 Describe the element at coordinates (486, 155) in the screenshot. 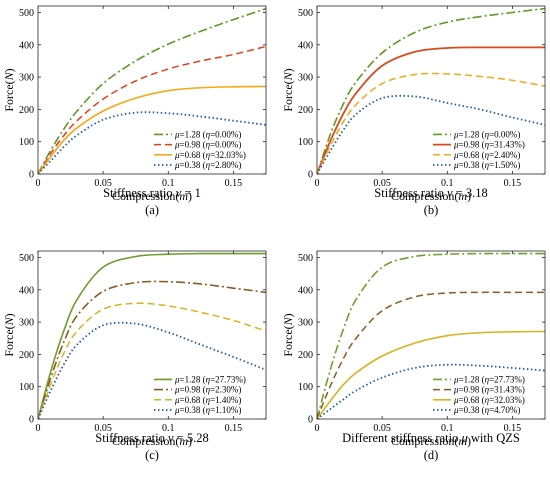

I see `legend-entry: μ=0.68 (η=2.40%)` at that location.